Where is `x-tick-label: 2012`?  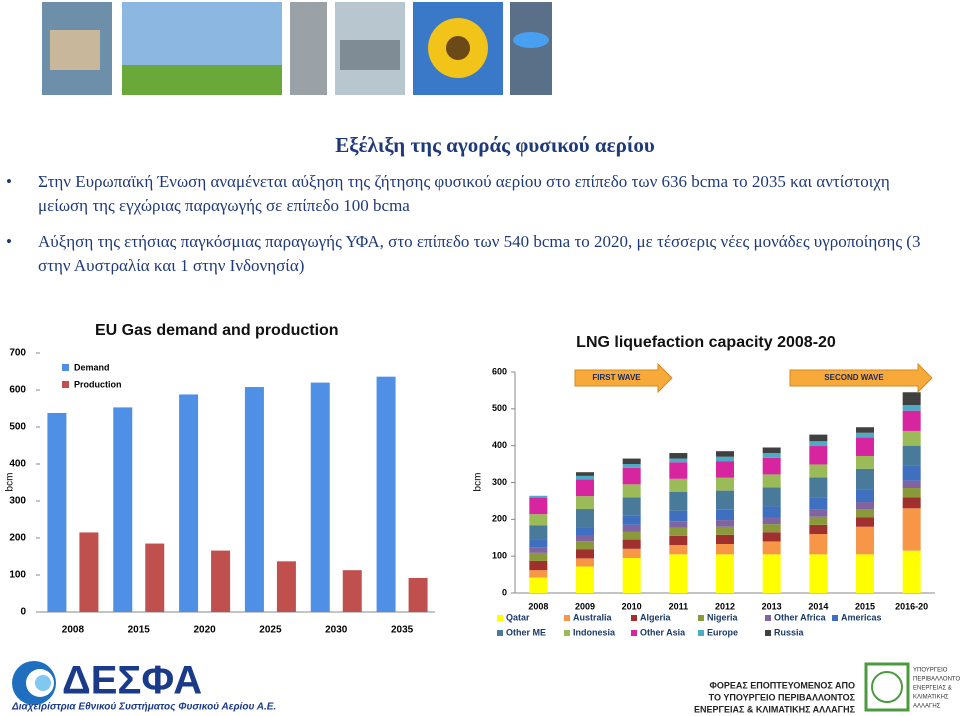
x-tick-label: 2012 is located at coordinates (725, 606).